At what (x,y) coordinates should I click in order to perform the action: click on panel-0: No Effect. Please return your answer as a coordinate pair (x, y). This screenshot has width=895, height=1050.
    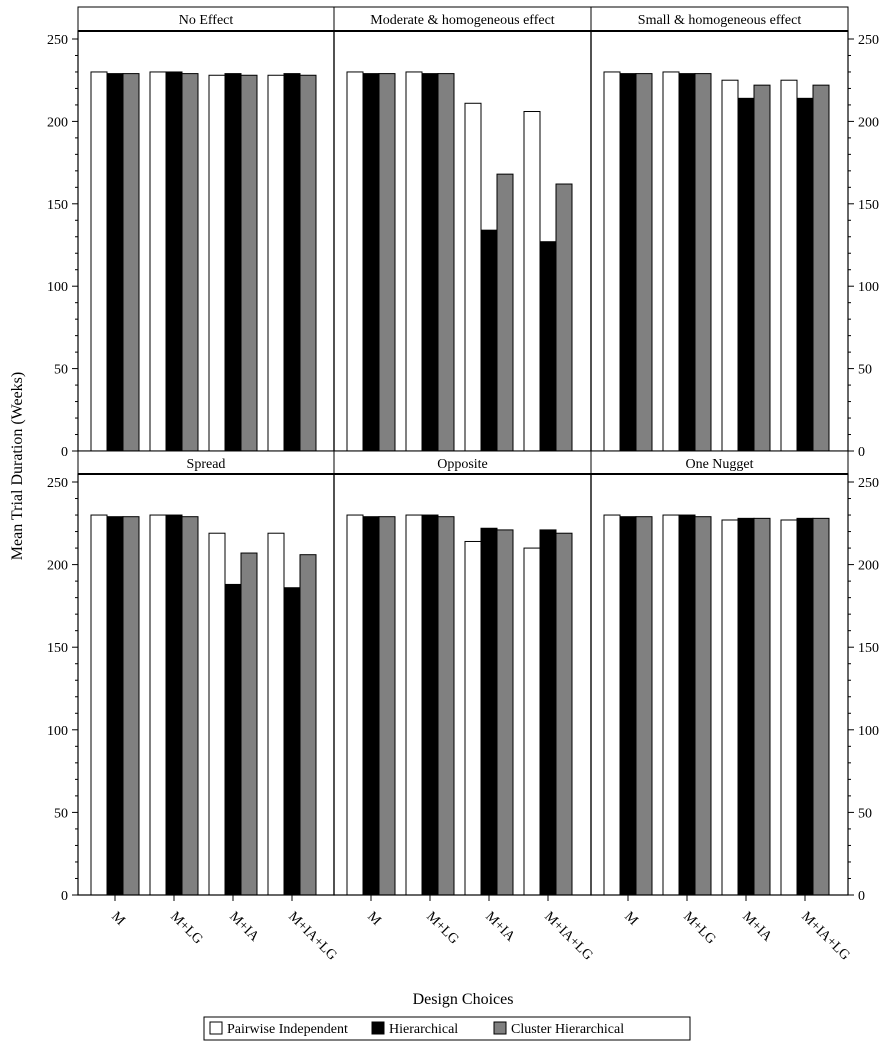
    Looking at the image, I should click on (206, 229).